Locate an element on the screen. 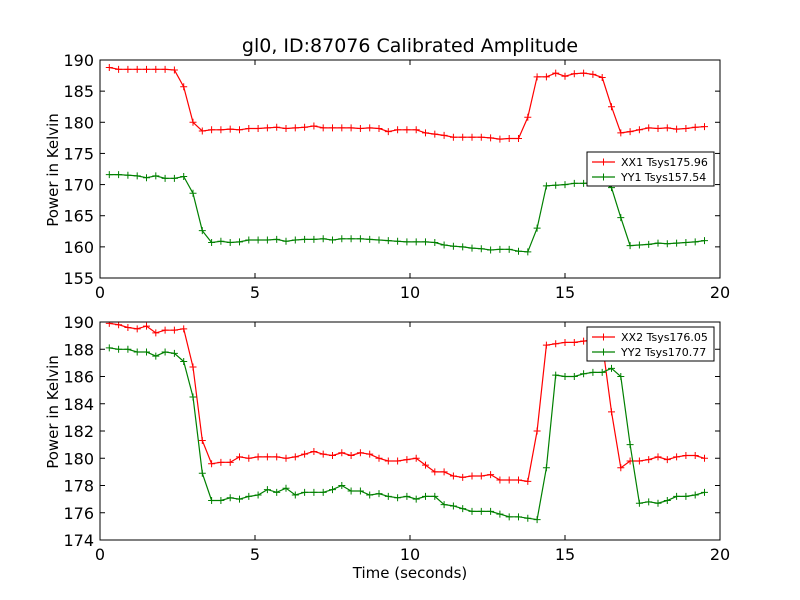  x-tick-label: 20 is located at coordinates (720, 554).